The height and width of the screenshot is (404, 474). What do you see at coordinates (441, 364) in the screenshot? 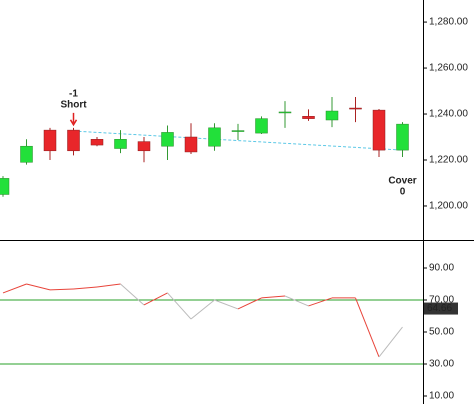
I see `y-tick-label: 30.00` at bounding box center [441, 364].